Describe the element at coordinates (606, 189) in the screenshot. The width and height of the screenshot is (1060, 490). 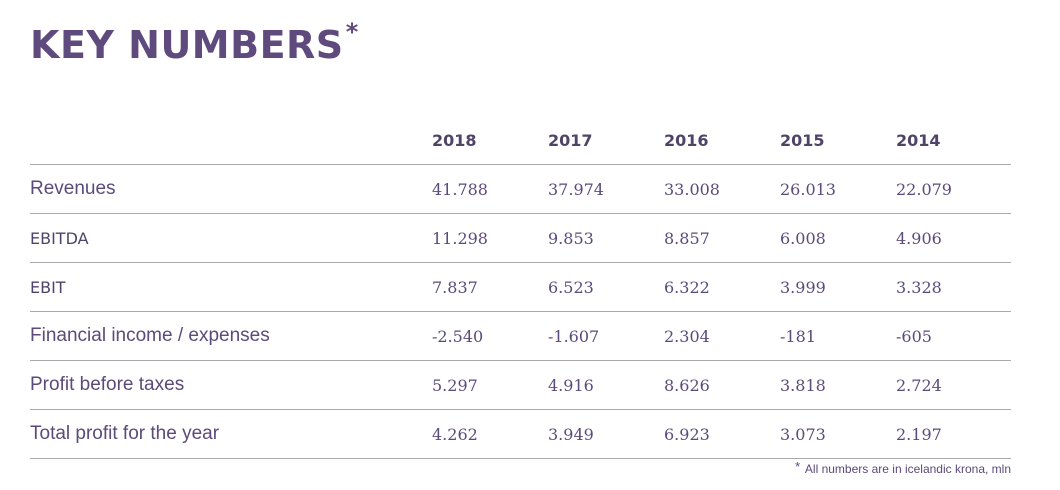
I see `value-cell: 37.974` at that location.